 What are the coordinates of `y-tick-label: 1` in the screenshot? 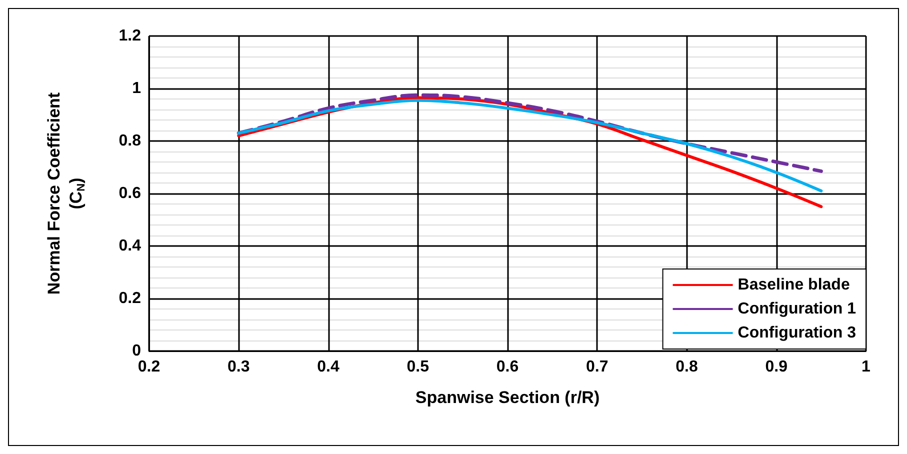 It's located at (137, 88).